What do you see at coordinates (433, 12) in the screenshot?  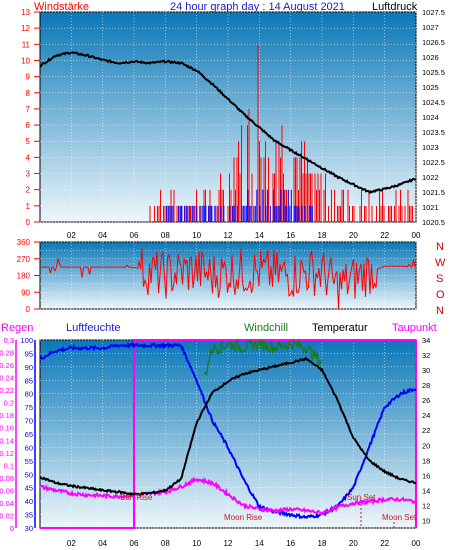 I see `right-tick-label: 1027.5` at bounding box center [433, 12].